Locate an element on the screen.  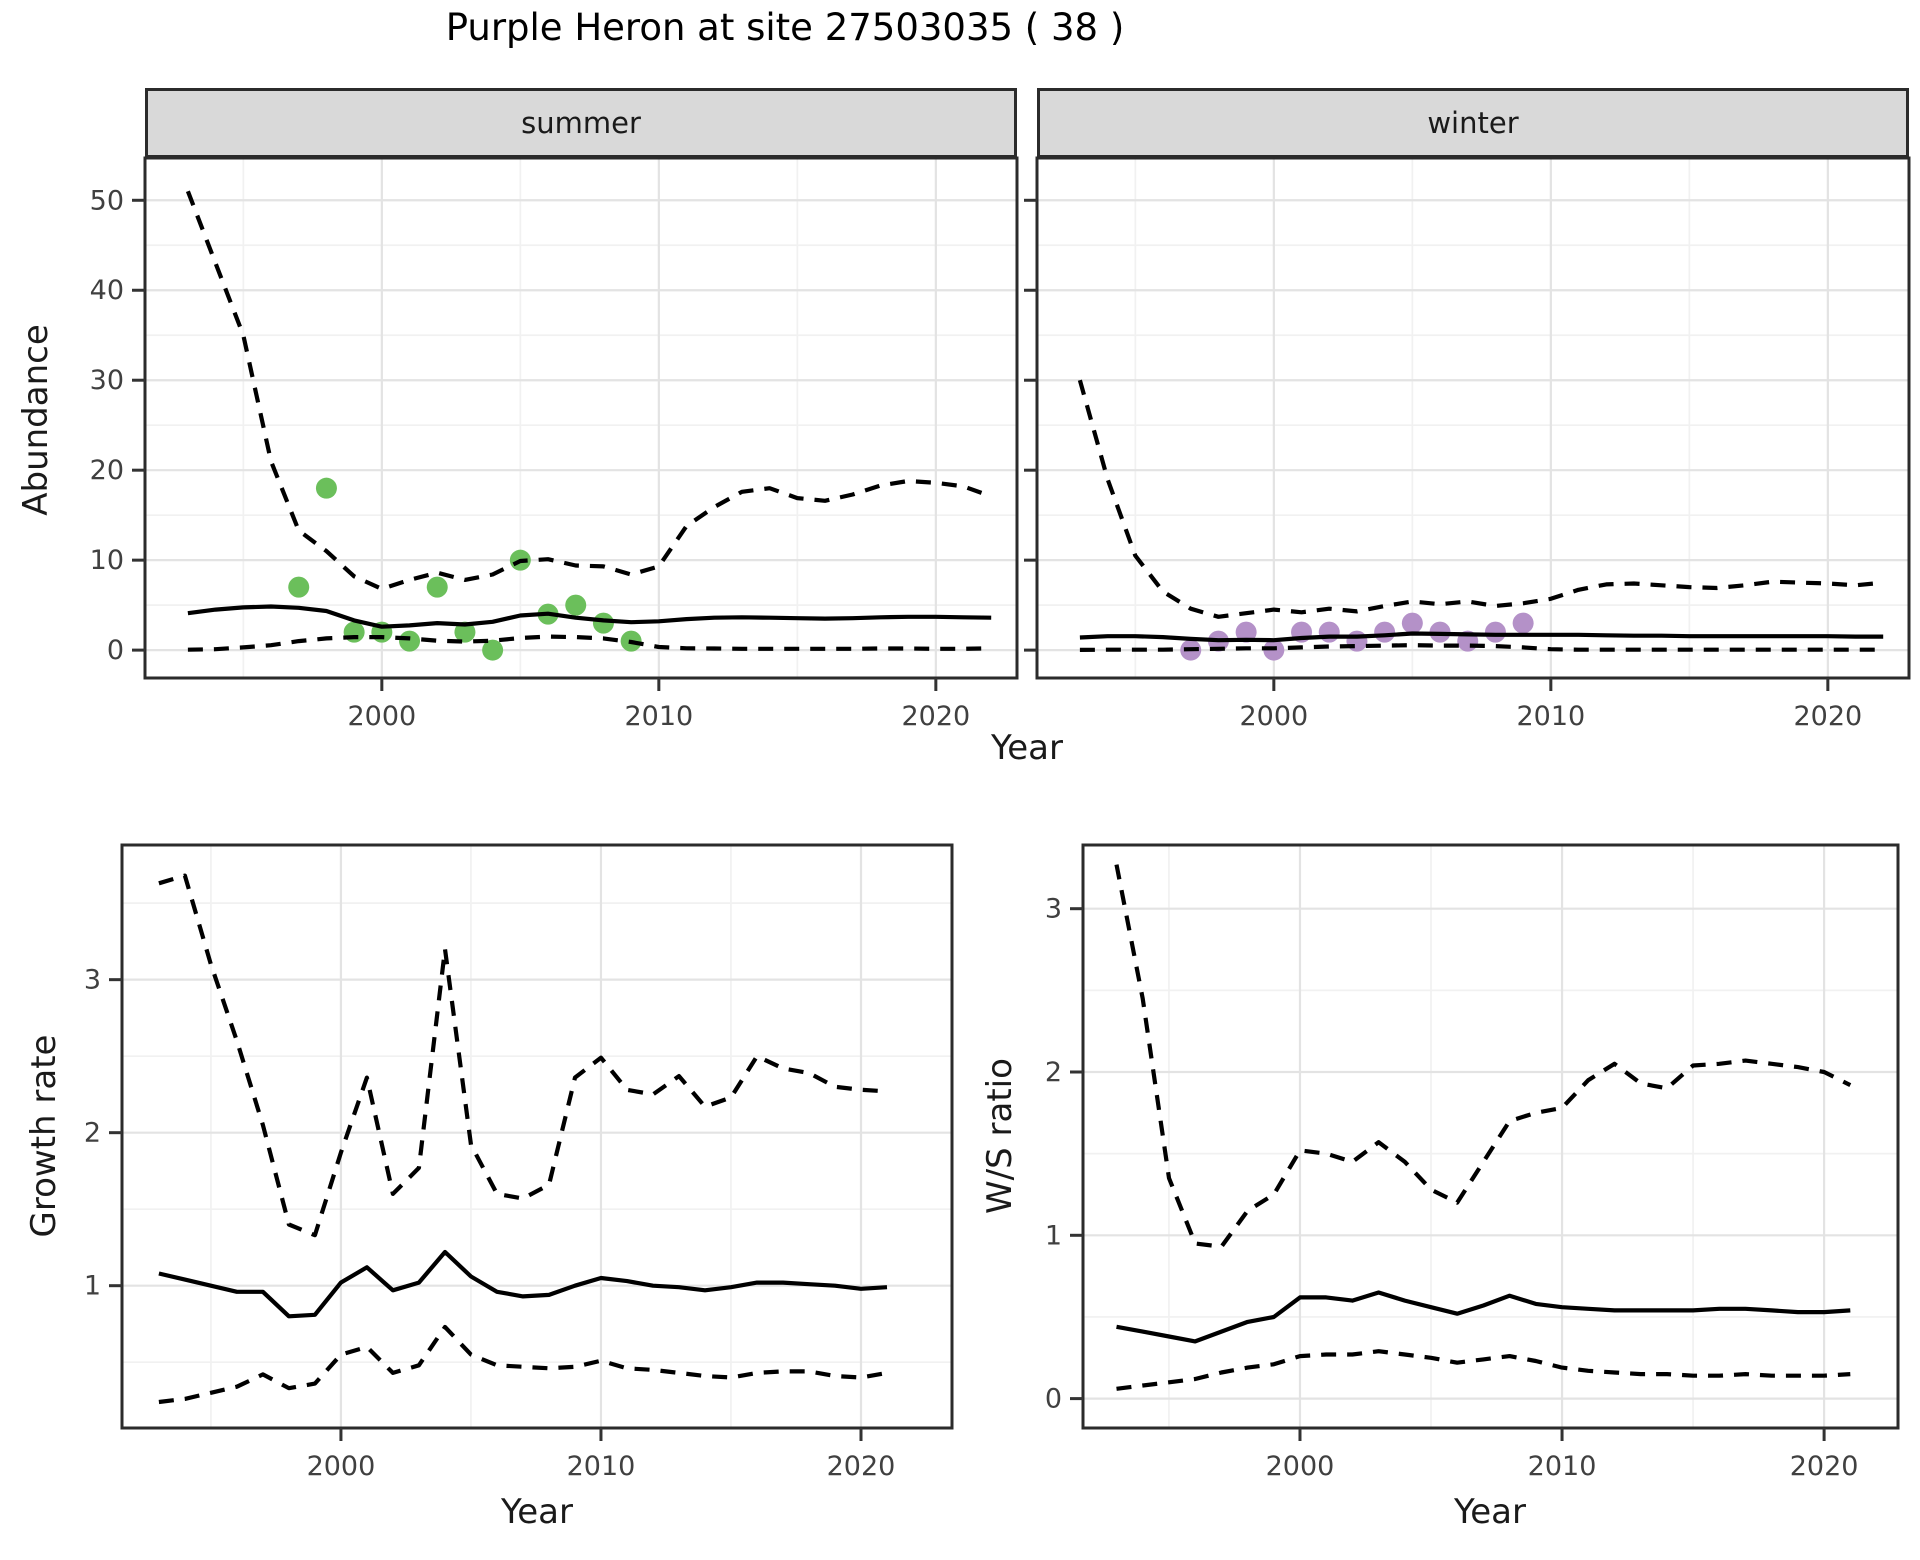
facet-strip-summer: summer is located at coordinates (581, 123).